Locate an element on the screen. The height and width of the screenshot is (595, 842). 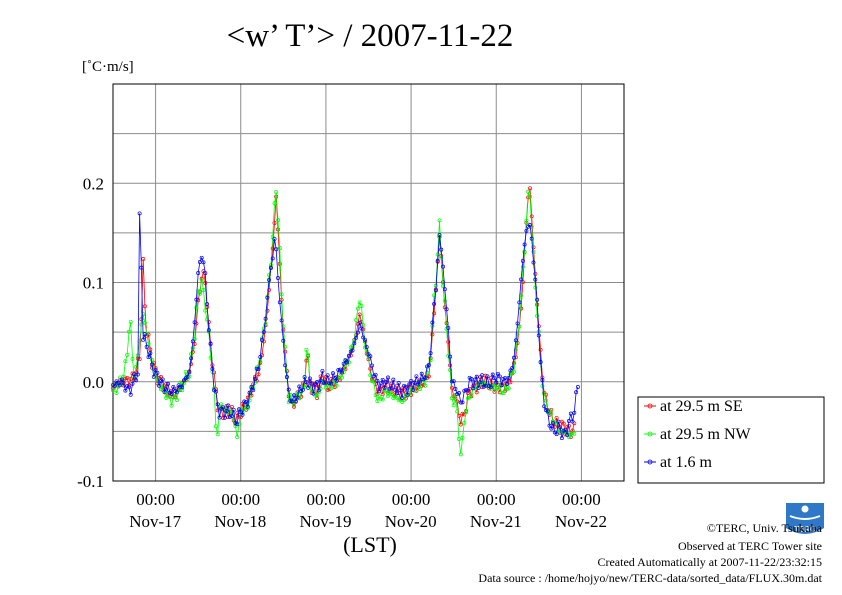
legend-label: at 29.5 m SE is located at coordinates (701, 406).